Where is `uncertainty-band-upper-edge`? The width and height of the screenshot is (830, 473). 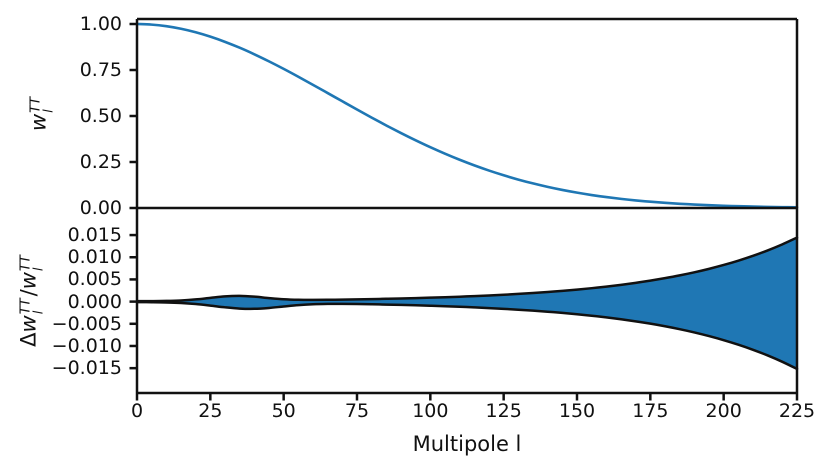 uncertainty-band-upper-edge is located at coordinates (467, 269).